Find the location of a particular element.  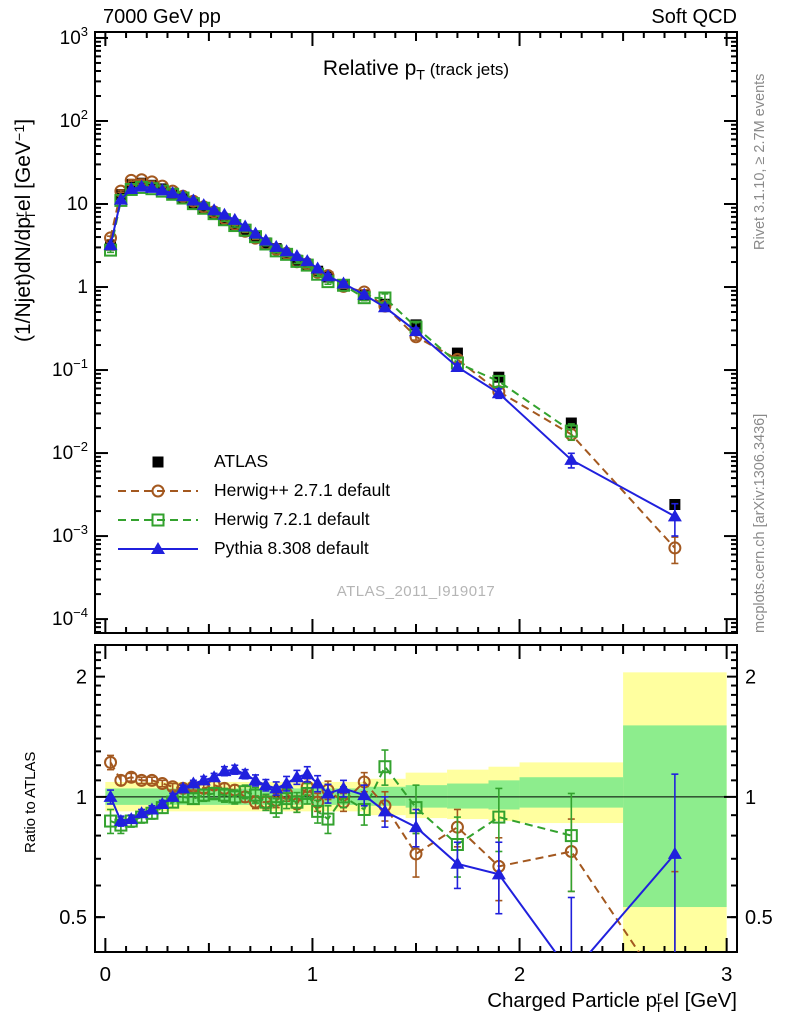

process-group-label: Soft QCD is located at coordinates (694, 17).